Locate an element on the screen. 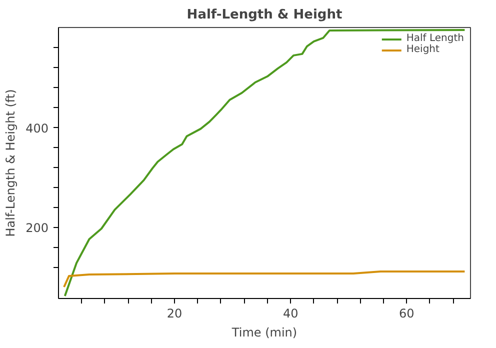 The height and width of the screenshot is (348, 496). y-axis-title: Half-Length & Height (ft) is located at coordinates (11, 163).